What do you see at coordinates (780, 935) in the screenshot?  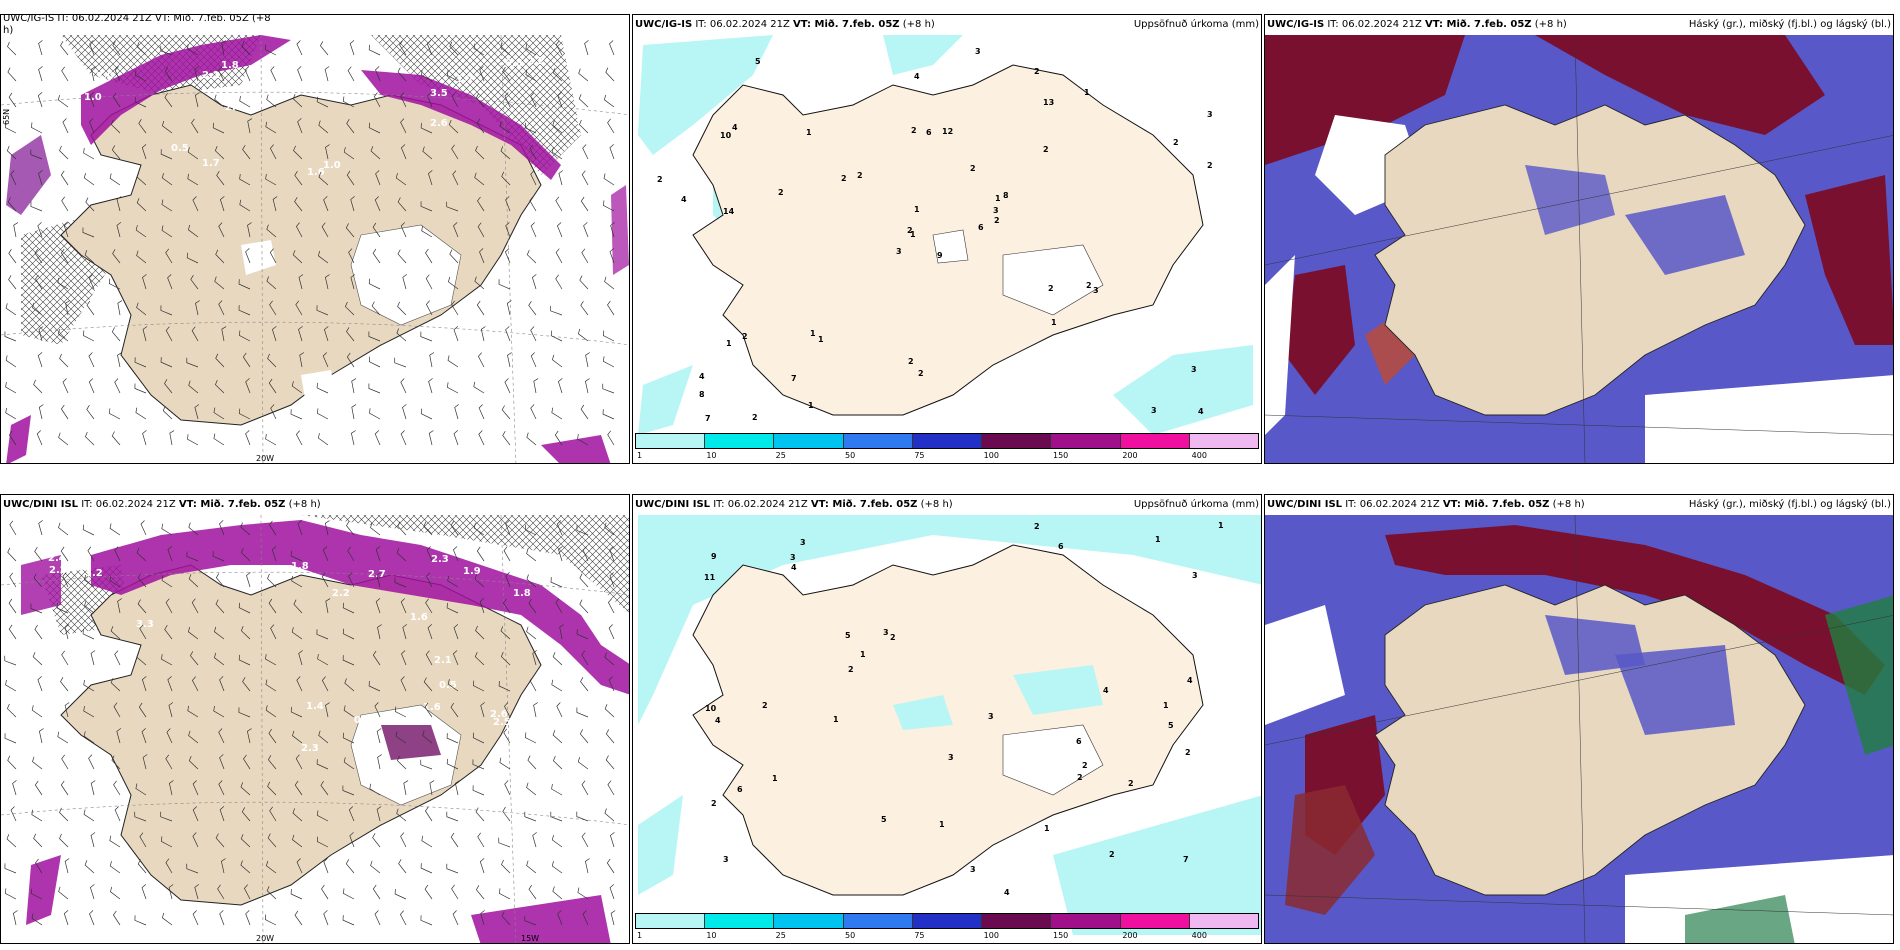 I see `colorbar-tick-label: 25` at bounding box center [780, 935].